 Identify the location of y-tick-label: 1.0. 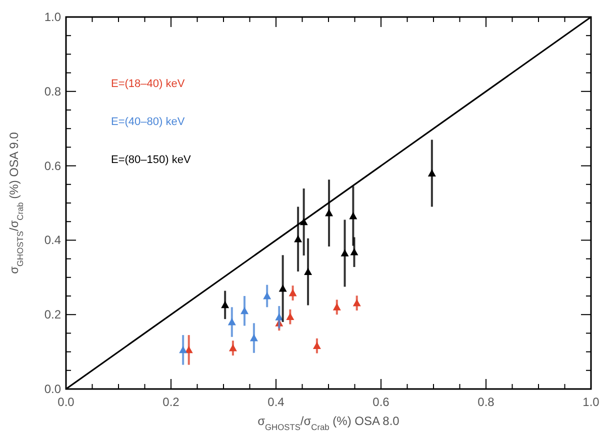
(53, 17).